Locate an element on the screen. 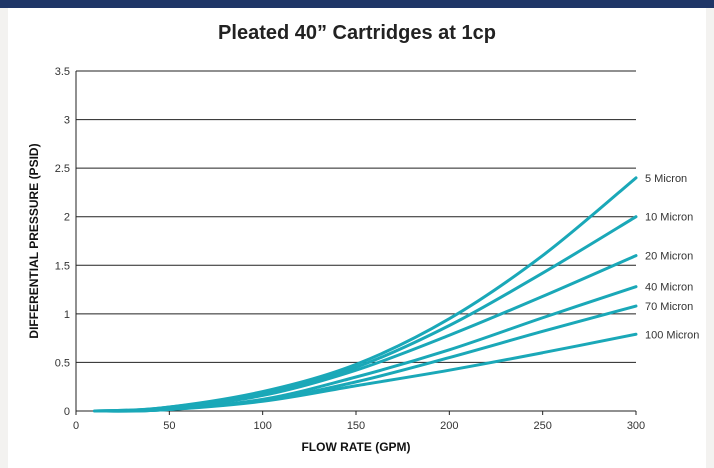 Image resolution: width=714 pixels, height=468 pixels. x-tick-label: 0 is located at coordinates (76, 426).